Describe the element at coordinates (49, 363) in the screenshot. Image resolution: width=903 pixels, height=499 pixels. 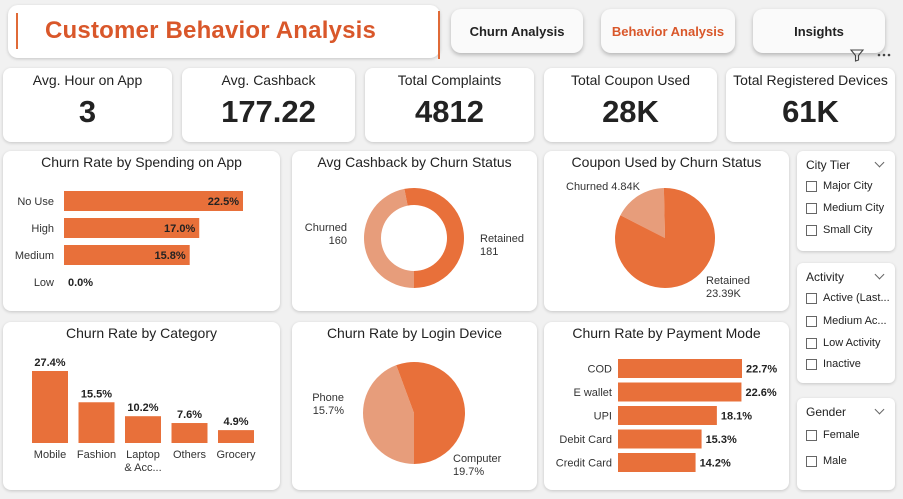
I see `data-label: 27.4%` at that location.